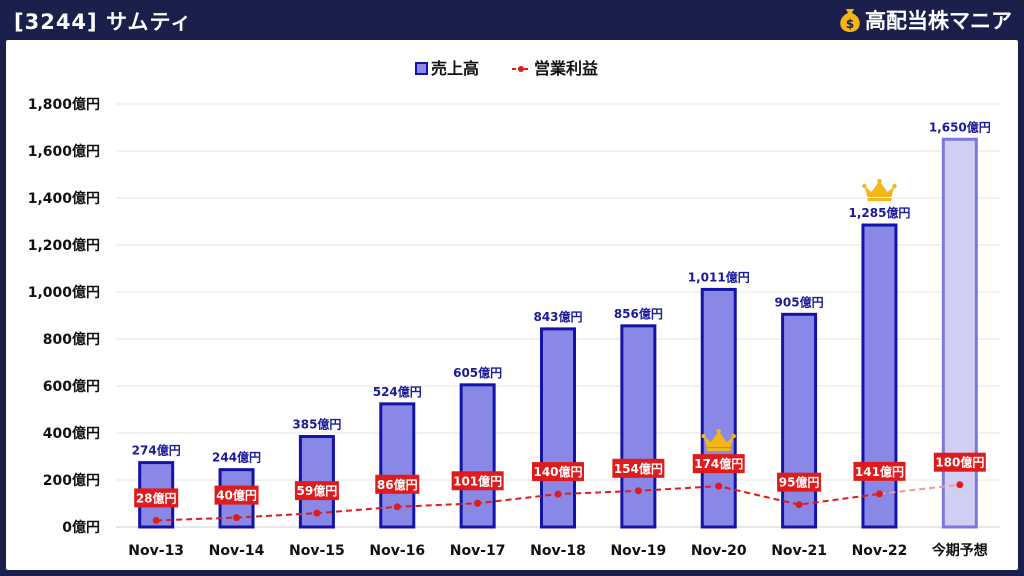 The height and width of the screenshot is (576, 1024). Describe the element at coordinates (316, 424) in the screenshot. I see `bar-value-label: 385億円` at that location.